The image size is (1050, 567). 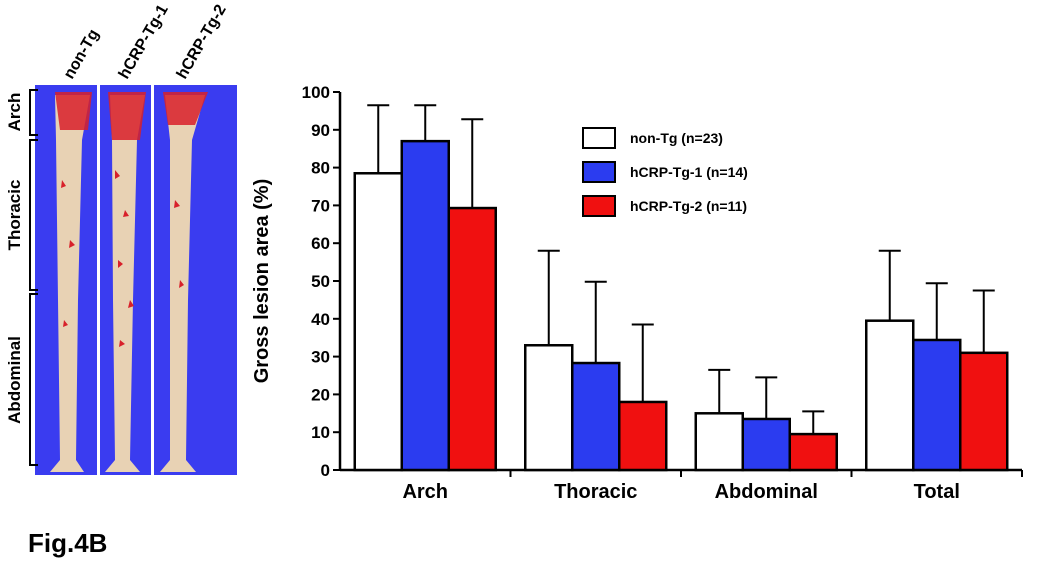 I want to click on y-tick-label: 20, so click(x=320, y=394).